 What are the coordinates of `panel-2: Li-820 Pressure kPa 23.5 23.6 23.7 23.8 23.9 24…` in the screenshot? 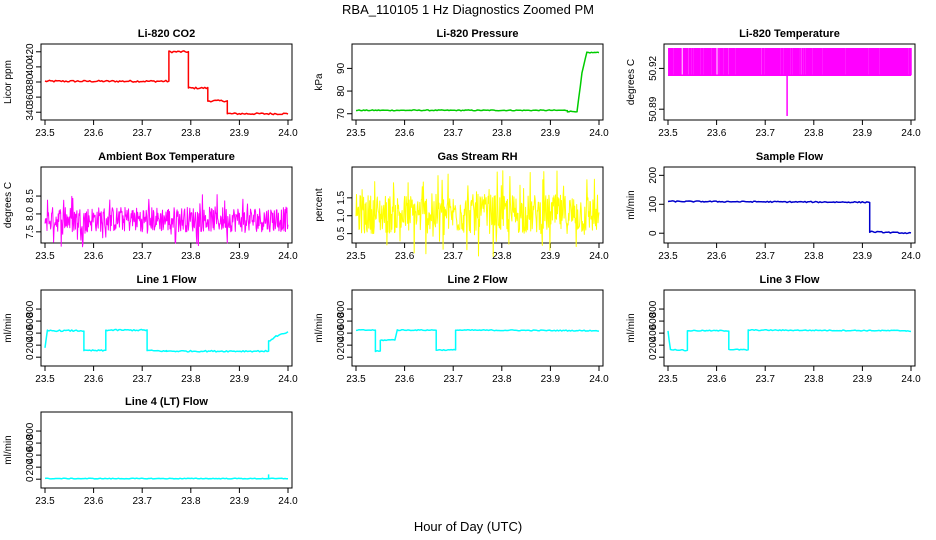 It's located at (461, 83).